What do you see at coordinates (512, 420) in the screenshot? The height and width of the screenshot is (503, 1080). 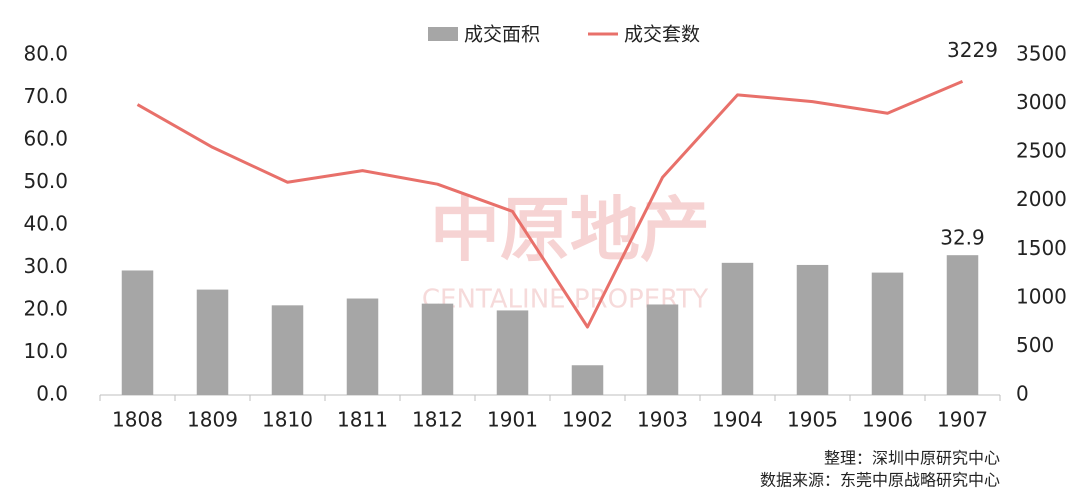 I see `x-tick-label: 1901` at bounding box center [512, 420].